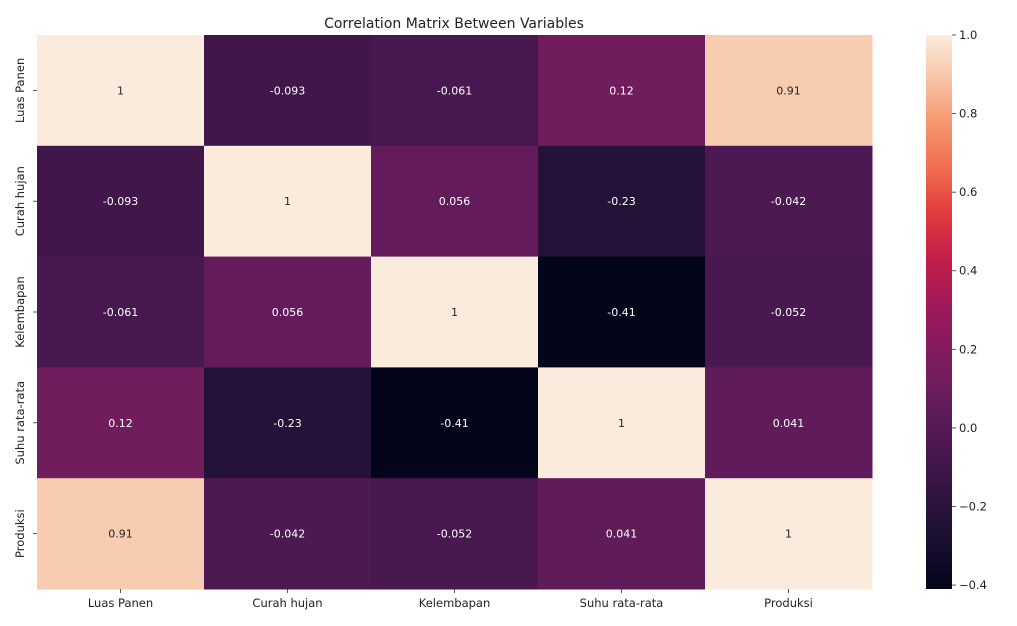  What do you see at coordinates (968, 349) in the screenshot?
I see `colorbar-tick-label: 0.2` at bounding box center [968, 349].